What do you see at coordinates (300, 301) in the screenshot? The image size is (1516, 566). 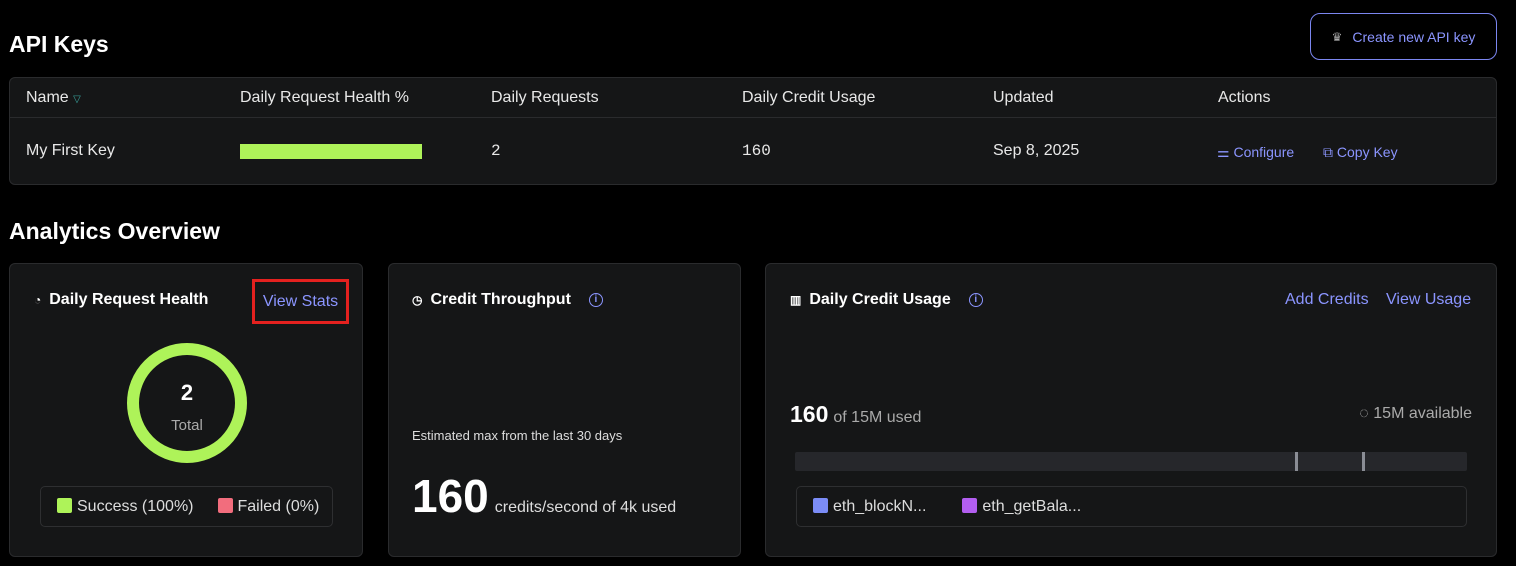 I see `view-stats-link: View Stats` at bounding box center [300, 301].